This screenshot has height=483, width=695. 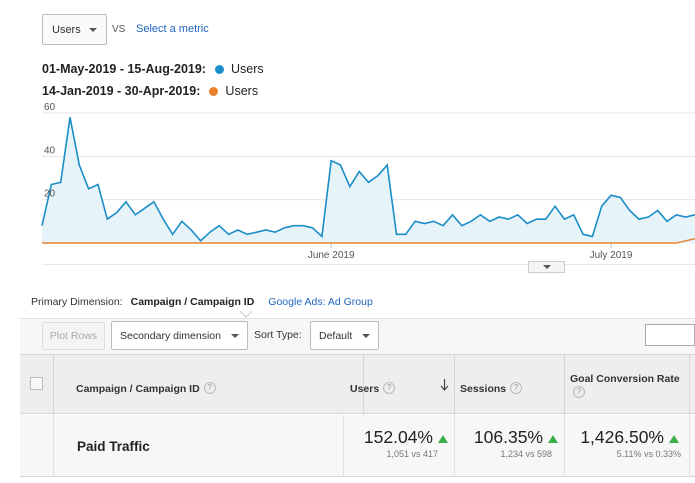 What do you see at coordinates (50, 150) in the screenshot?
I see `y-tick-label: 40` at bounding box center [50, 150].